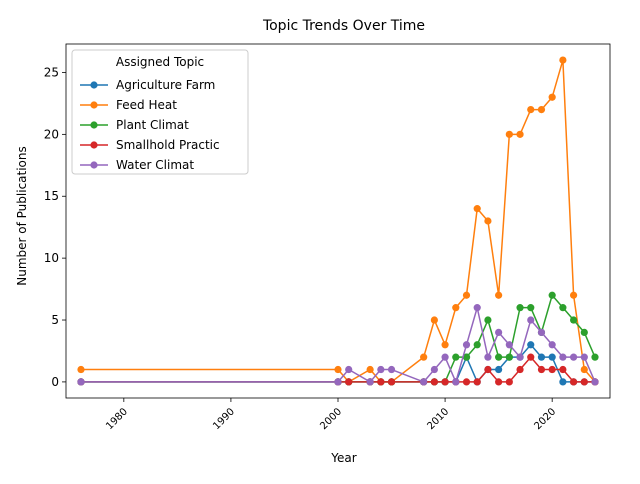 Image resolution: width=640 pixels, height=484 pixels. What do you see at coordinates (51, 258) in the screenshot?
I see `y-tick-label: 10` at bounding box center [51, 258].